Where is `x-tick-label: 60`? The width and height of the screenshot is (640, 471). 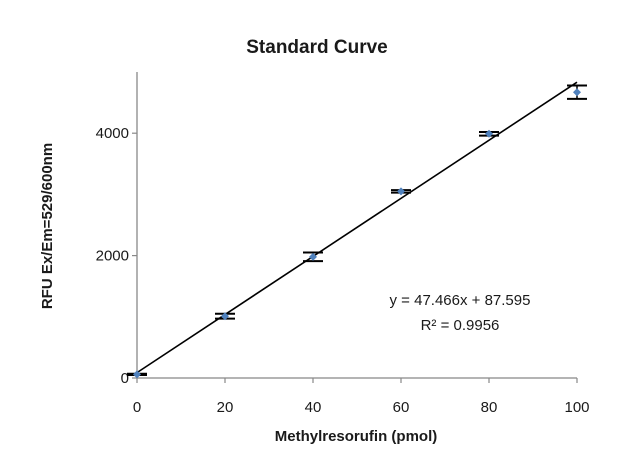
x-tick-label: 60 is located at coordinates (401, 407).